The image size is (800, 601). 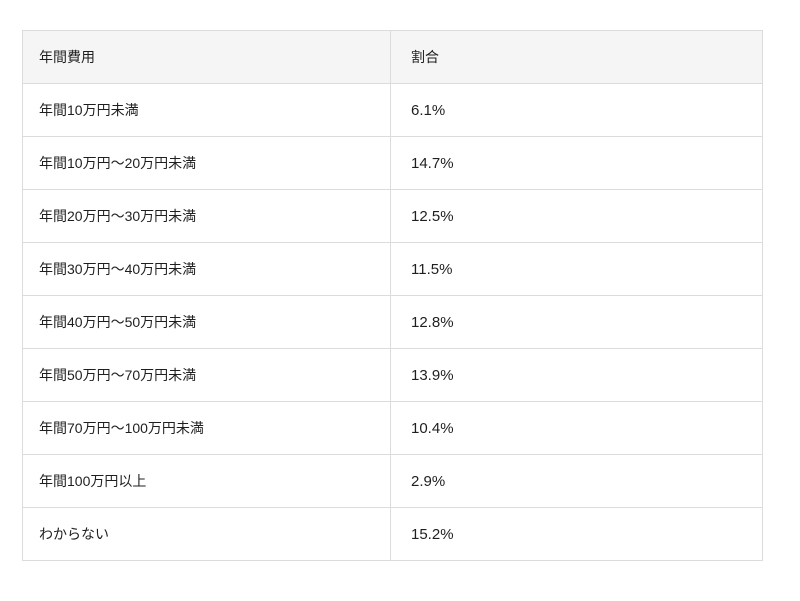 I want to click on category-cell: 年間100万円以上, so click(x=206, y=481).